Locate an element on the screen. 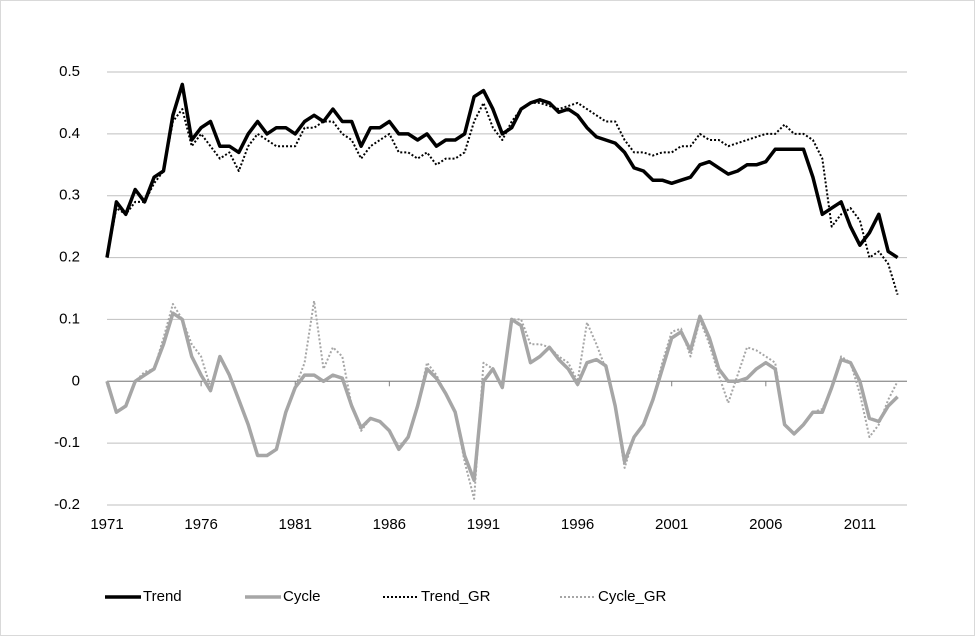  legend-label: Trend is located at coordinates (162, 596).